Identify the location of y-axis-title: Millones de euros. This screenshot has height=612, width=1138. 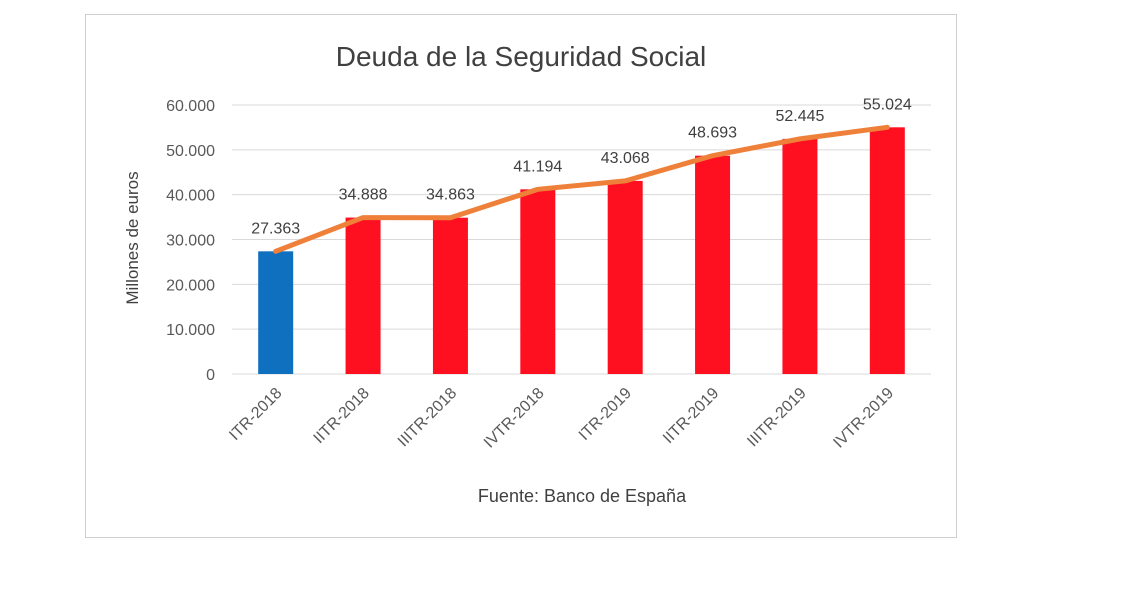
(132, 237).